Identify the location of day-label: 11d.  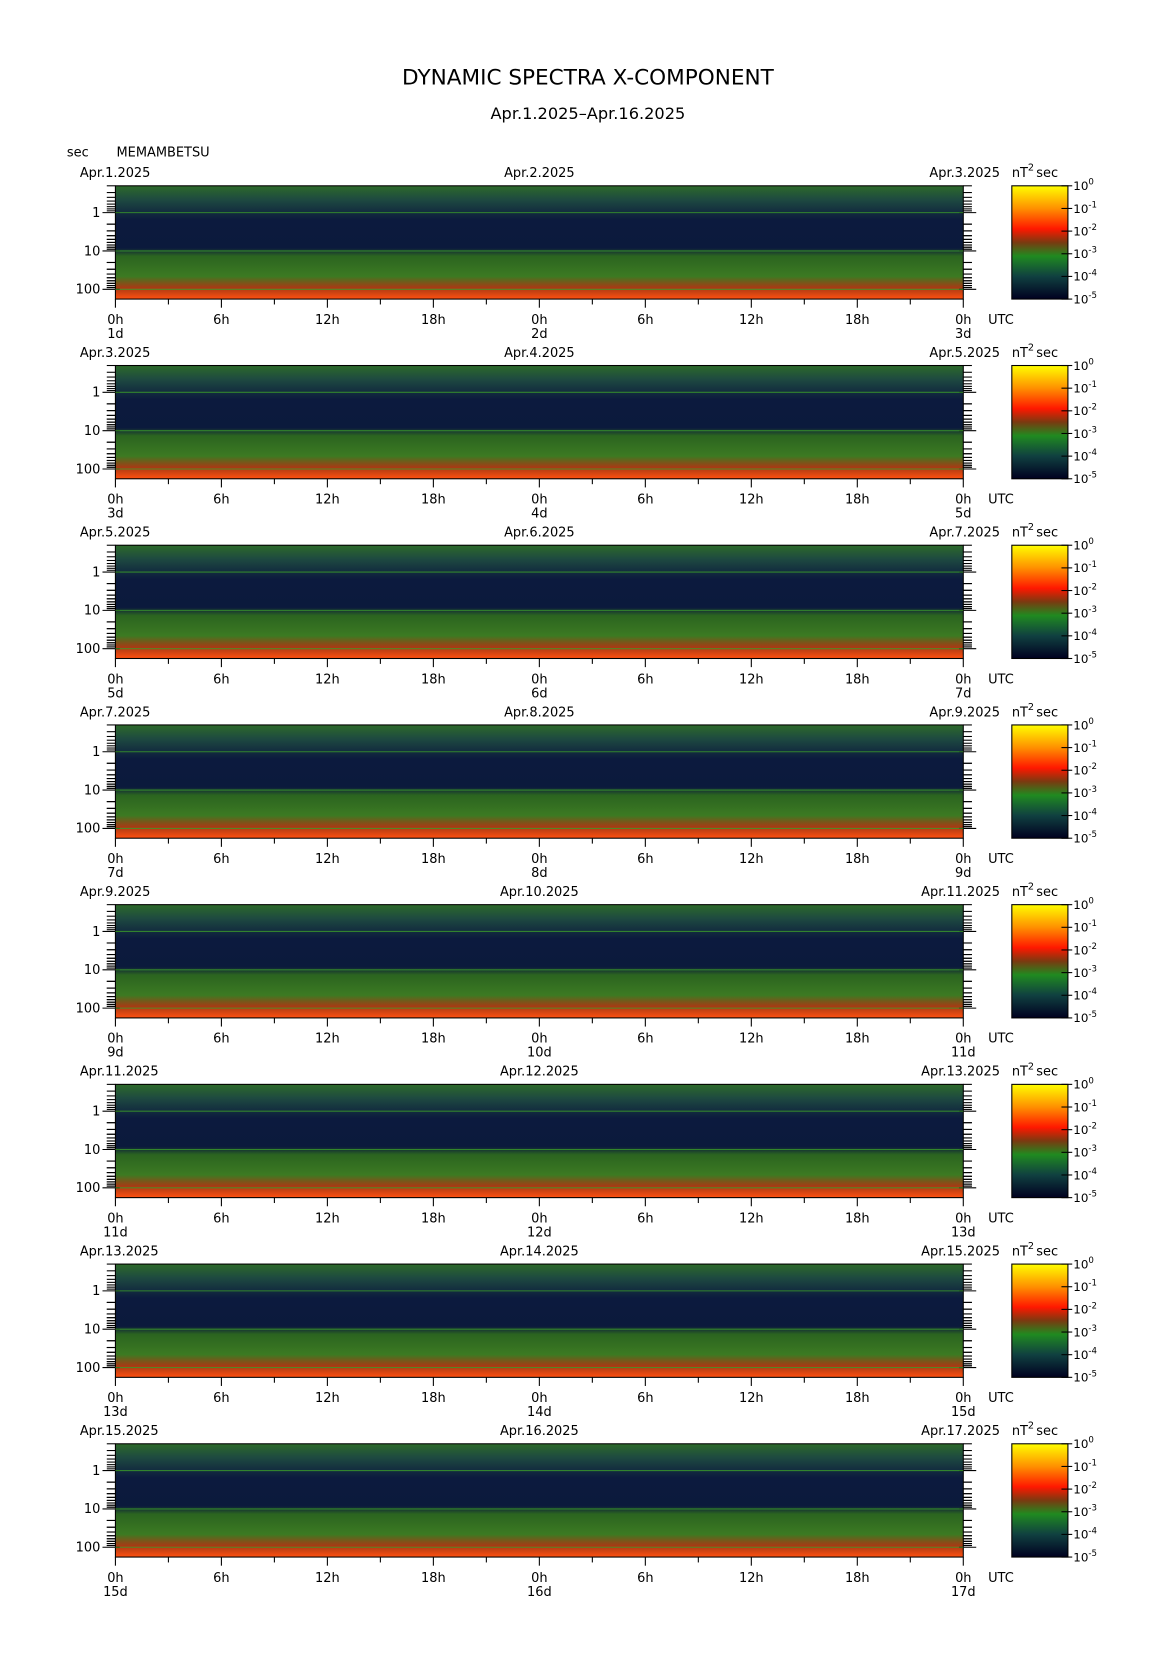
(115, 1232).